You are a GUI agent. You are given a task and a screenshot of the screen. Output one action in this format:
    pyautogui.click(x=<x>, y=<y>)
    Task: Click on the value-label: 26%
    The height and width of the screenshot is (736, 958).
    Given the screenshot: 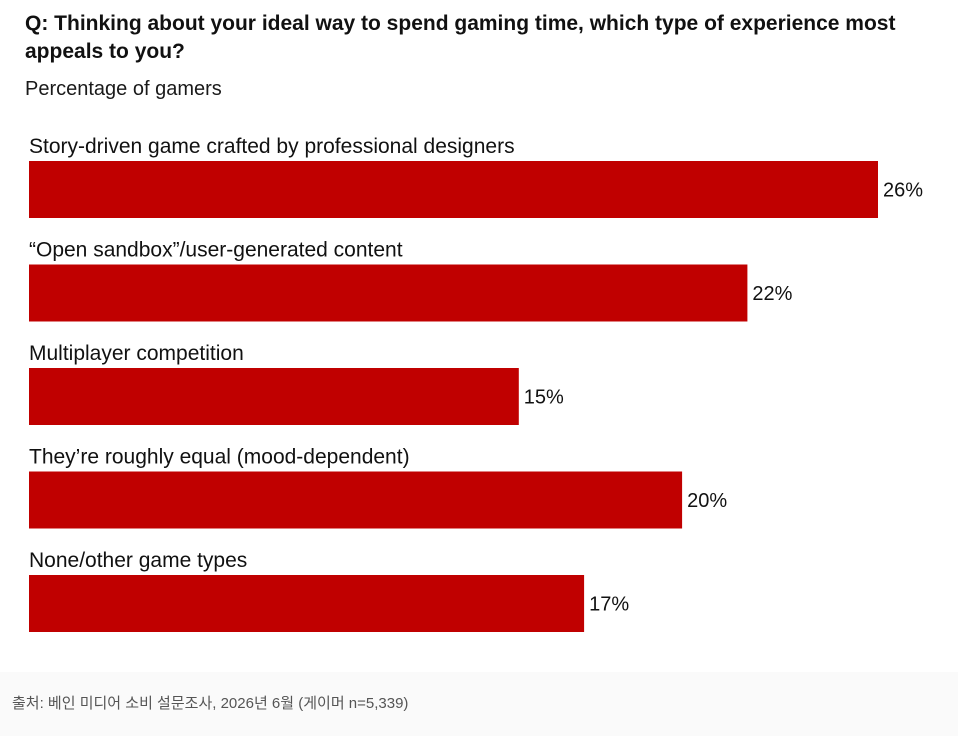 What is the action you would take?
    pyautogui.click(x=903, y=191)
    